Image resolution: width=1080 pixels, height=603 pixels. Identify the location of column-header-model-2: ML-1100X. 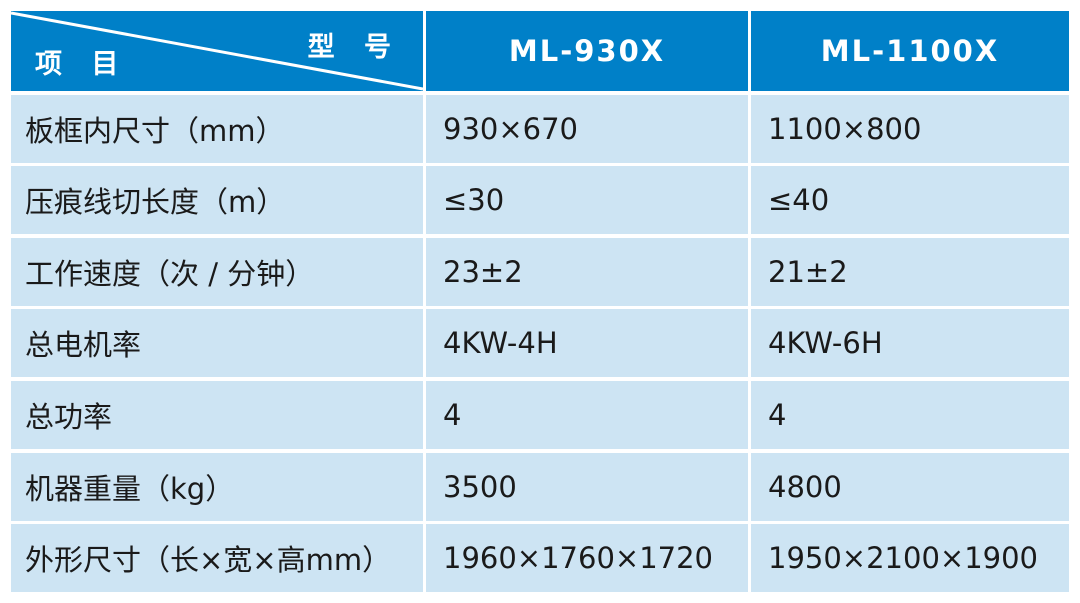
(910, 51).